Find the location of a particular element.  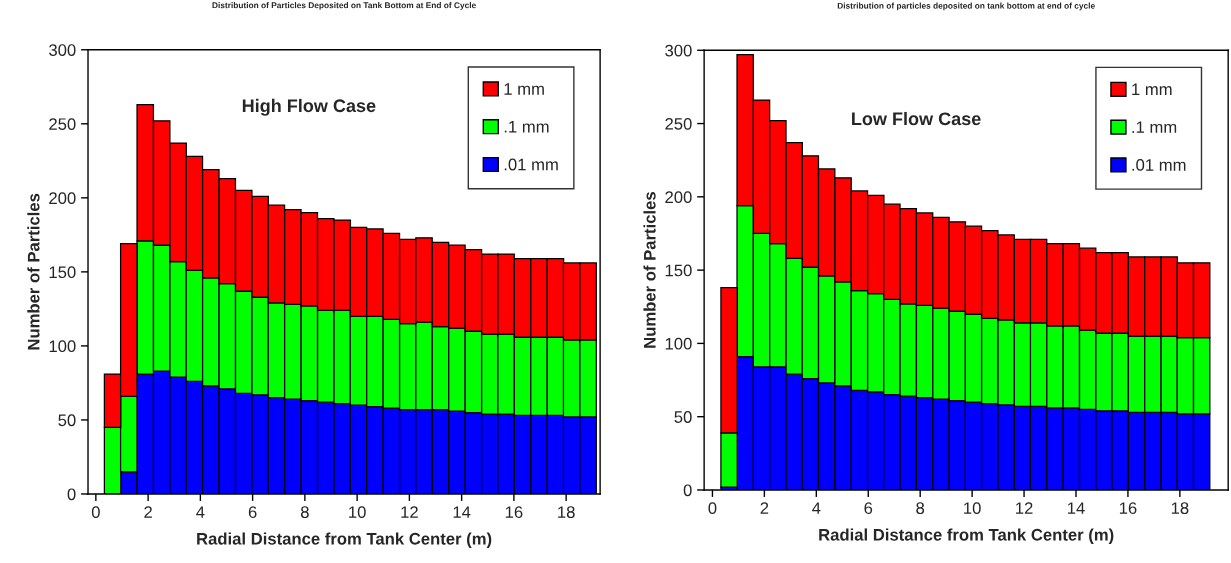

chart-title: Distribution of Particles Deposited on Tank Bottom at End of Cycle is located at coordinates (344, 6).